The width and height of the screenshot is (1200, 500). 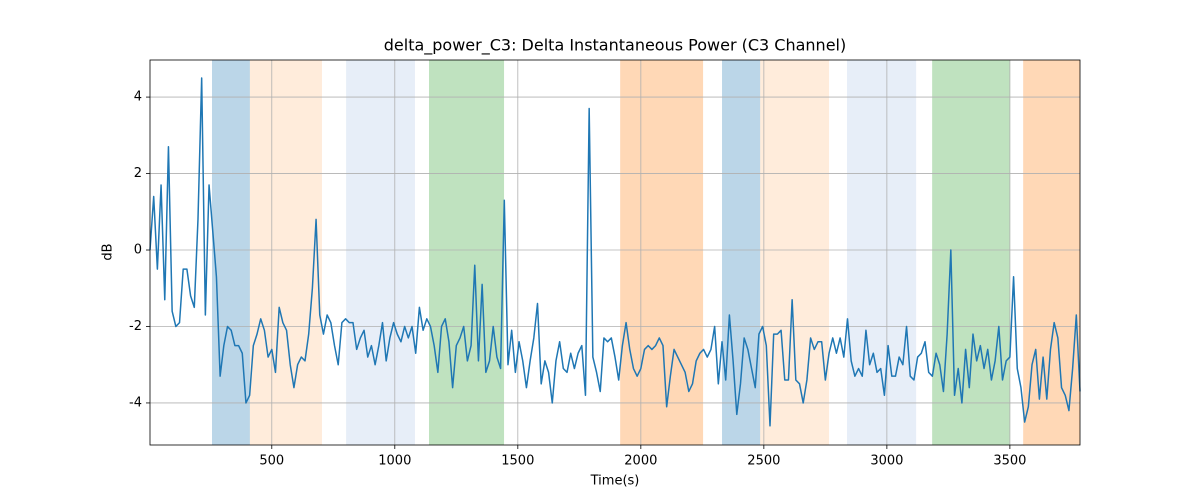 What do you see at coordinates (886, 461) in the screenshot?
I see `x-tick-label: 3000` at bounding box center [886, 461].